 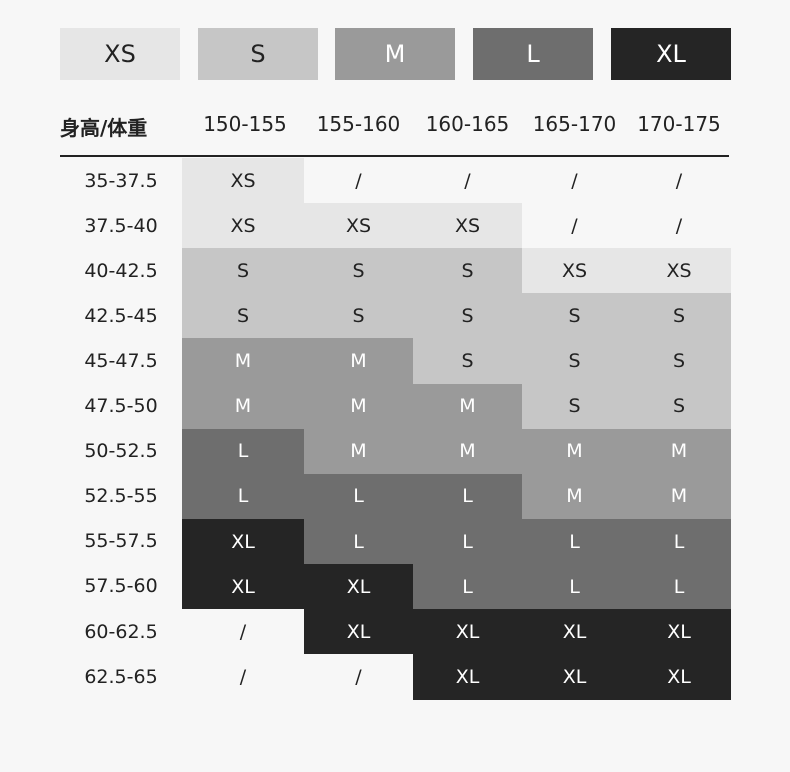 What do you see at coordinates (121, 586) in the screenshot?
I see `weight-row-label: 57.5-60` at bounding box center [121, 586].